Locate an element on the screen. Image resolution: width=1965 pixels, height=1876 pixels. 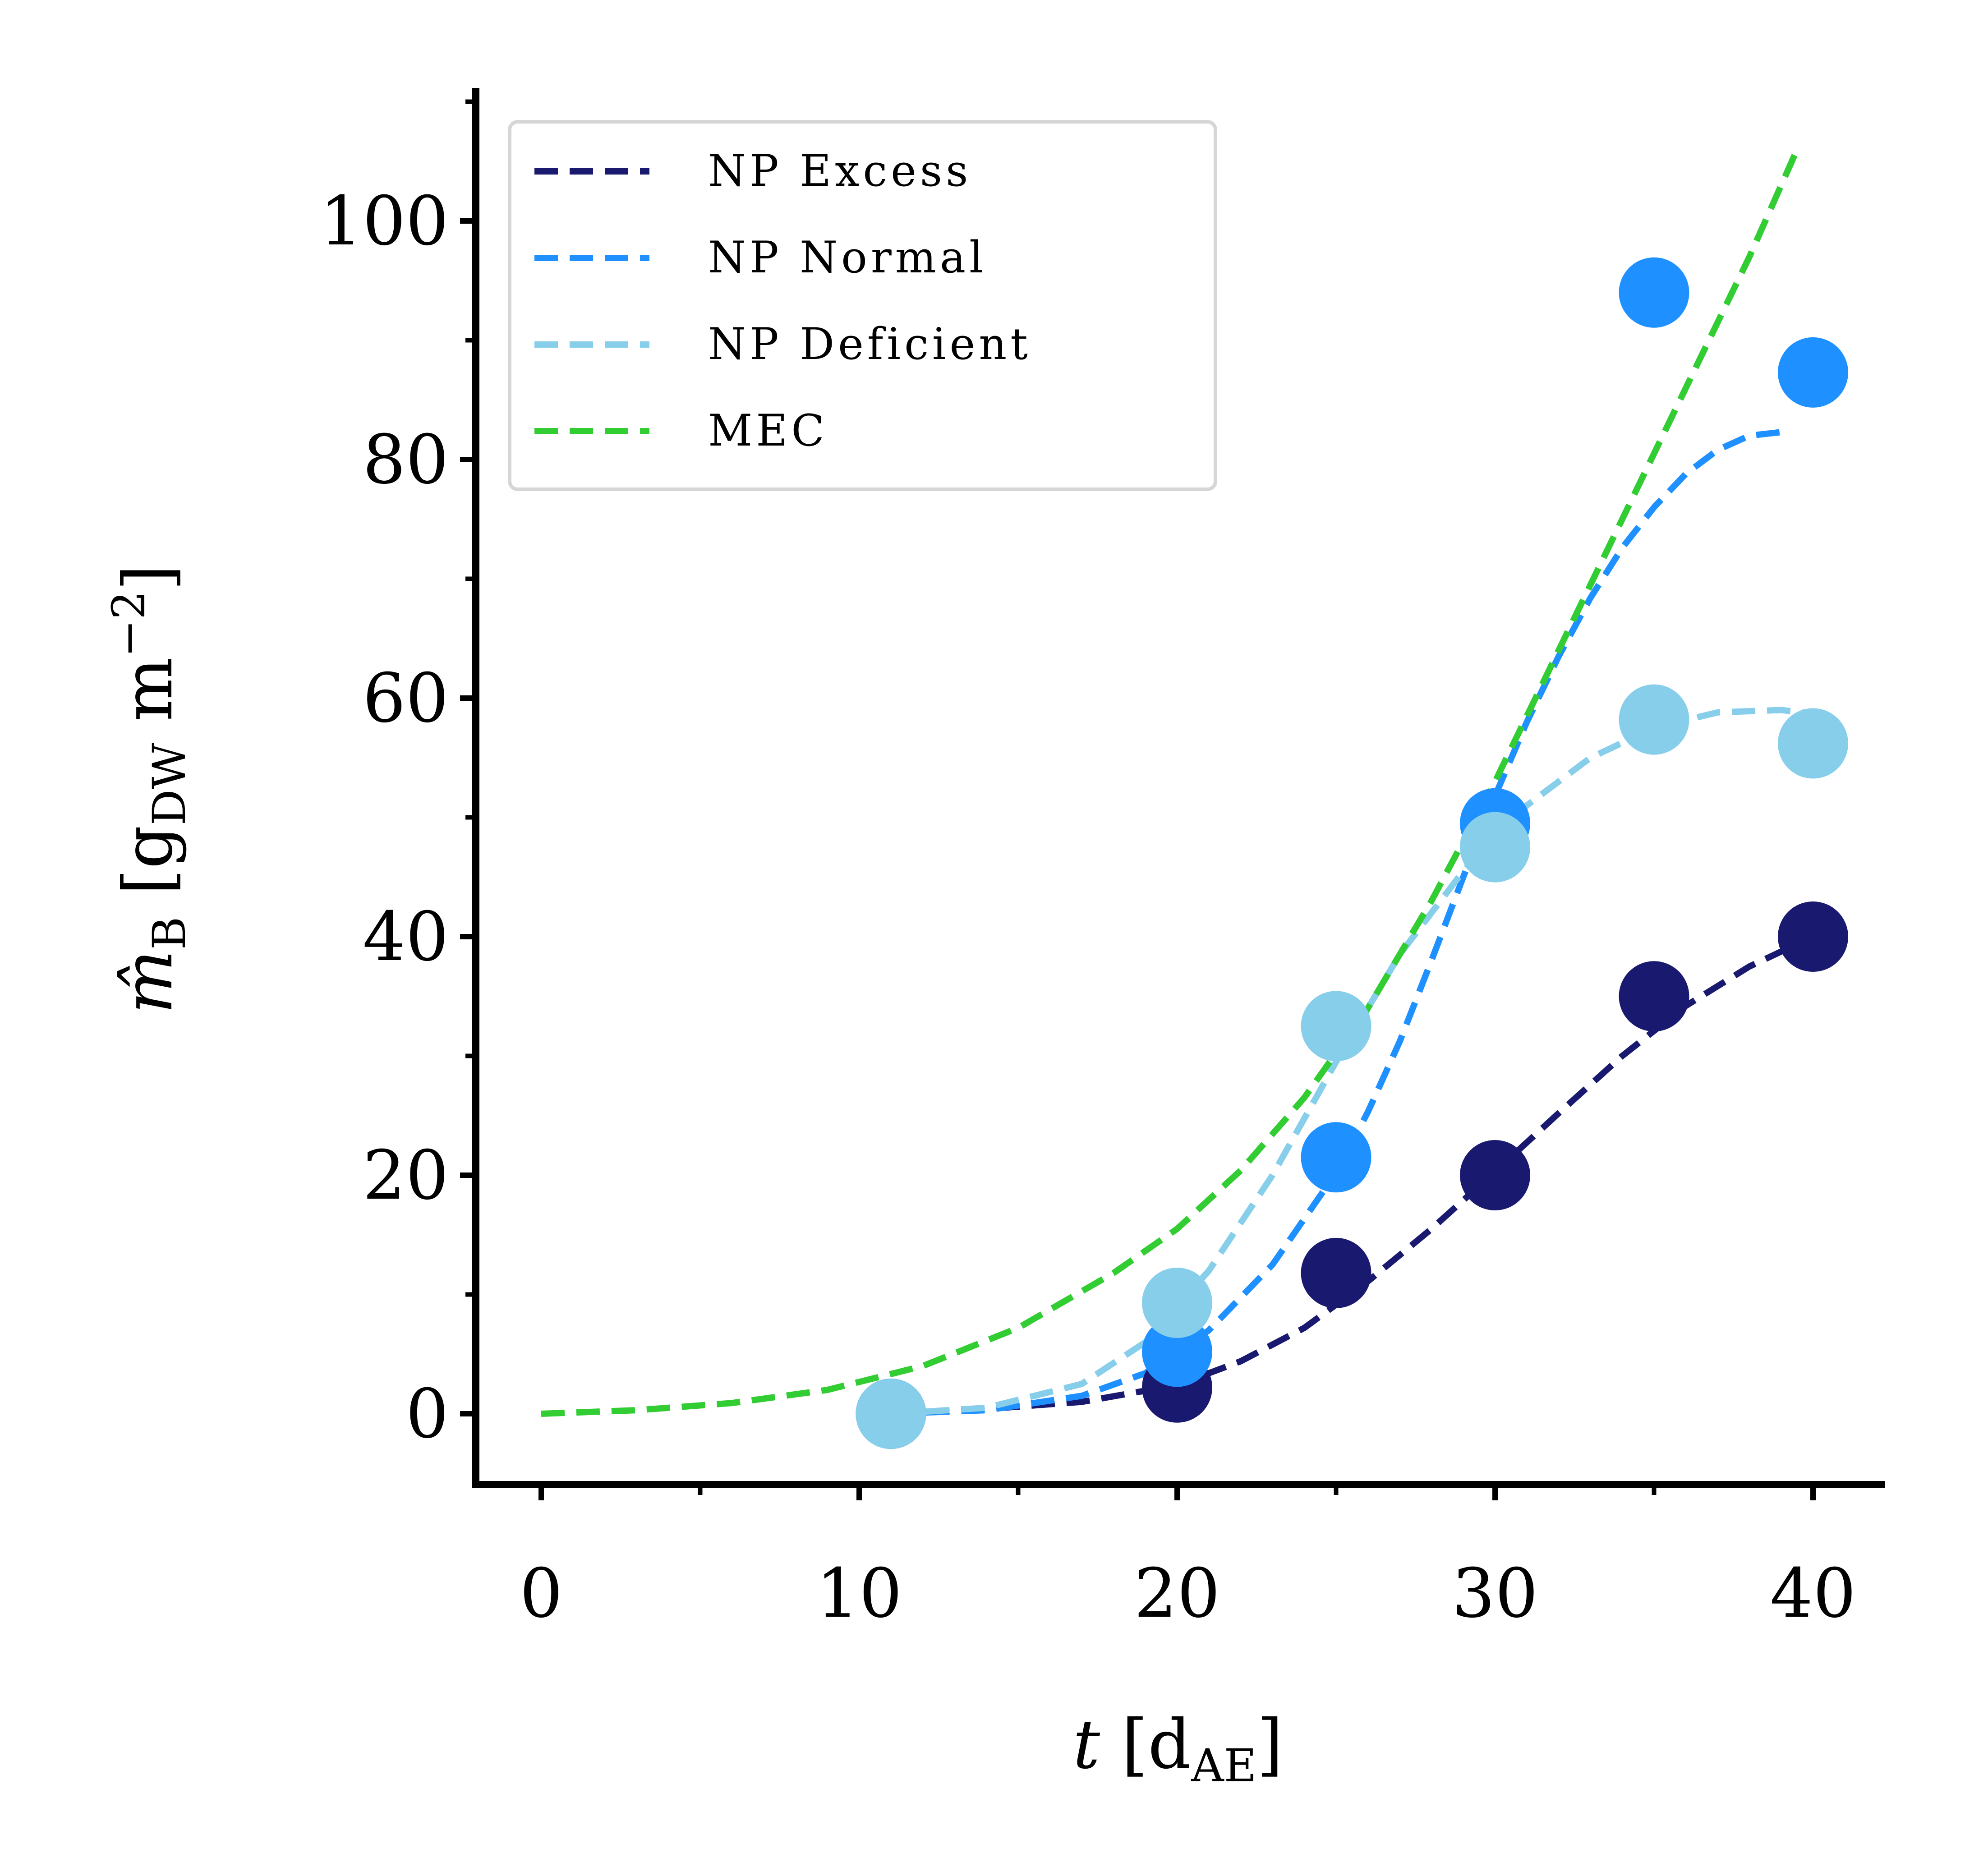
legend-frame is located at coordinates (863, 305).